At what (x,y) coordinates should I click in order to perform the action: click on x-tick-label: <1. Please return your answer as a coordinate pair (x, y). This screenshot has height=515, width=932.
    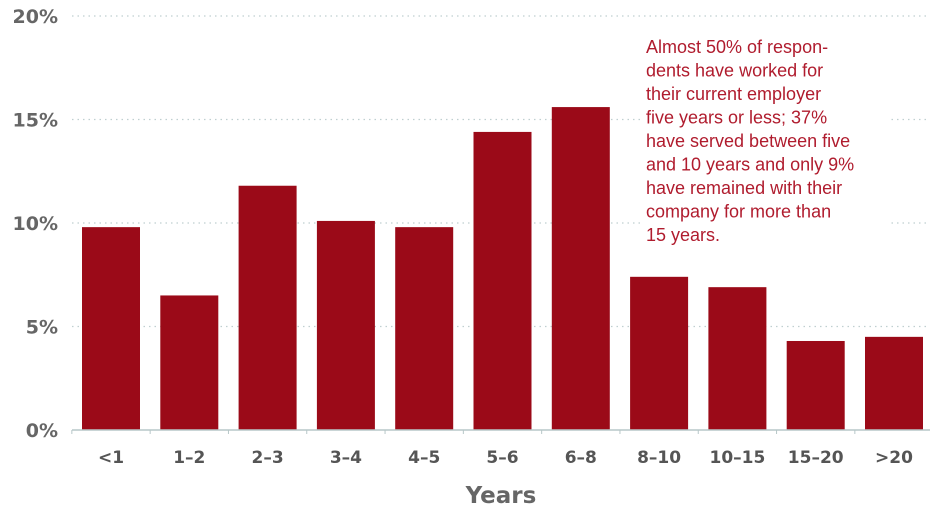
    Looking at the image, I should click on (111, 458).